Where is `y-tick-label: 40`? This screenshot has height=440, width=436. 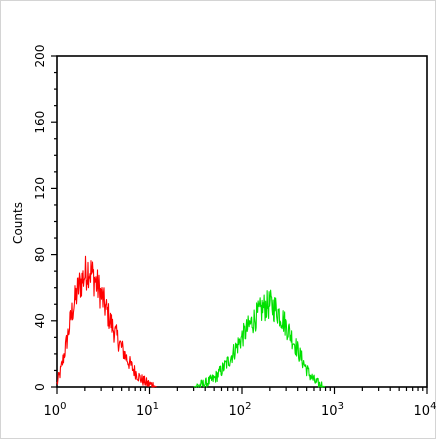 y-tick-label: 40 is located at coordinates (40, 320).